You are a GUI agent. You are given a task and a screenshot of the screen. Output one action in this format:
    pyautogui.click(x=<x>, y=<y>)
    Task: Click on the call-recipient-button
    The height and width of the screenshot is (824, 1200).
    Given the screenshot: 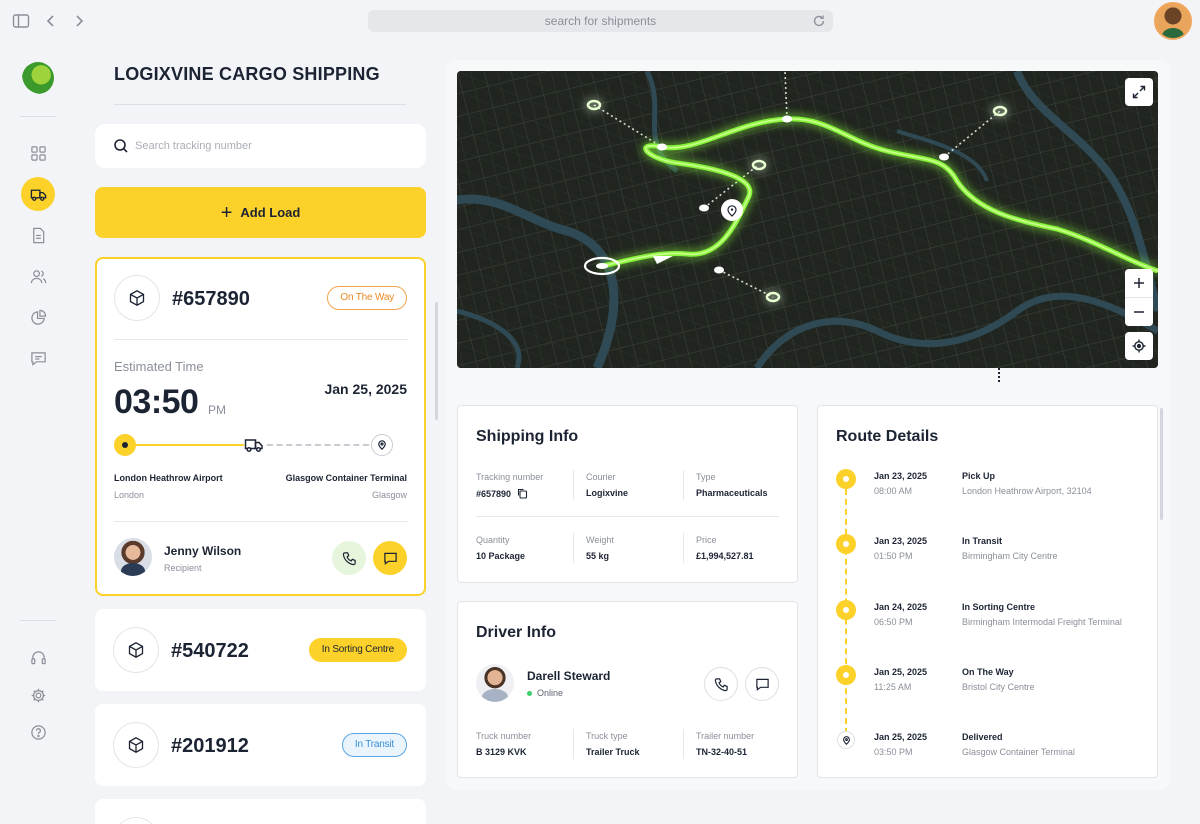 What is the action you would take?
    pyautogui.click(x=349, y=558)
    